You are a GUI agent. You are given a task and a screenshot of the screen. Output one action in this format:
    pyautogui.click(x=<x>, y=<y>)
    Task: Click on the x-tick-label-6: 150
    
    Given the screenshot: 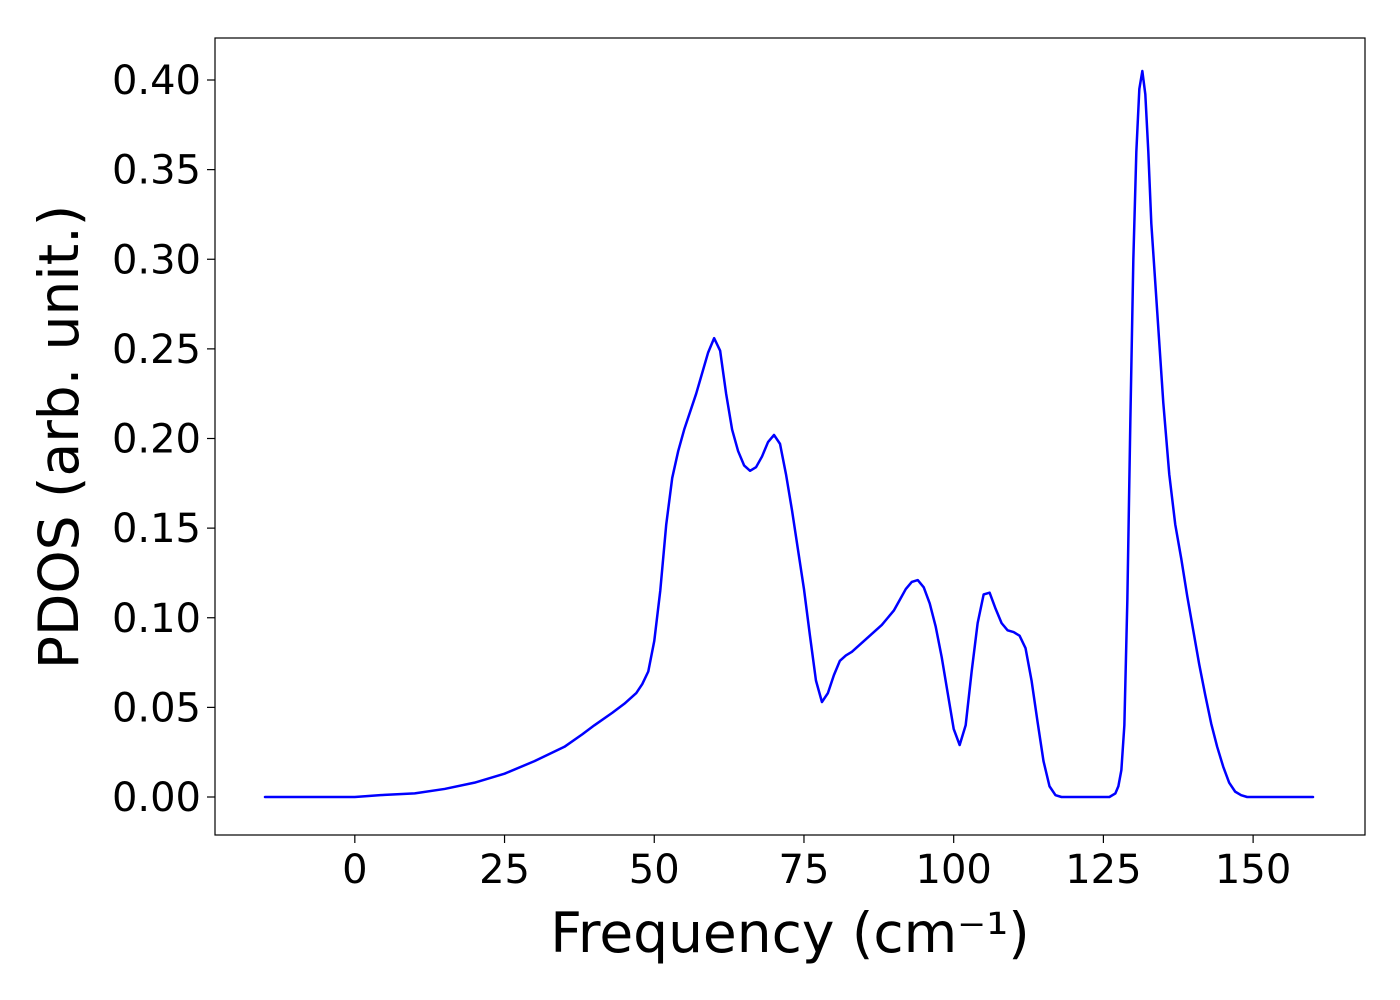 What is the action you would take?
    pyautogui.click(x=1253, y=870)
    